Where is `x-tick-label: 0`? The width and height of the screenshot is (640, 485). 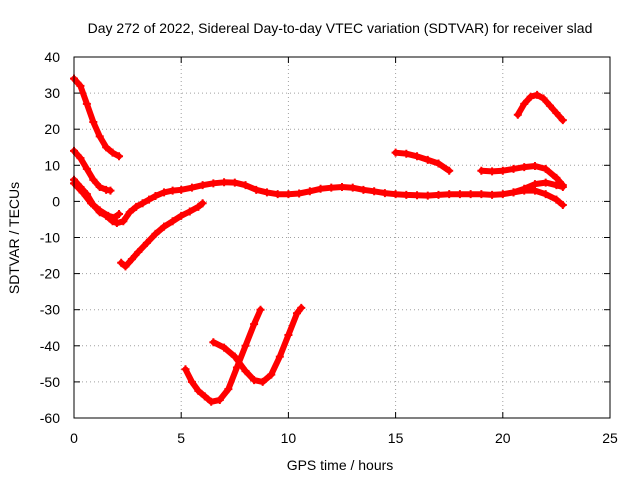
x-tick-label: 0 is located at coordinates (74, 438).